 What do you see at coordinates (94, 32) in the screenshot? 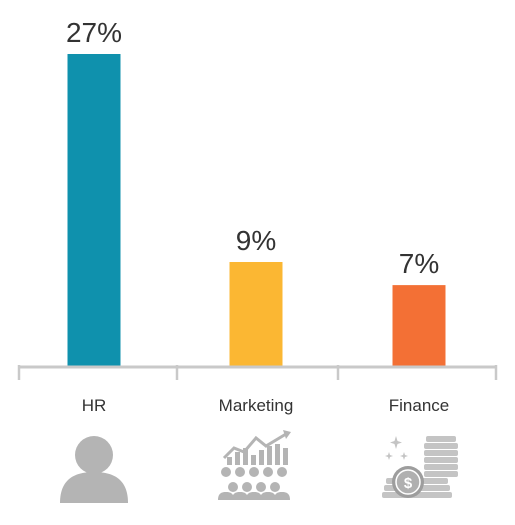
I see `value-label-hr: 27%` at bounding box center [94, 32].